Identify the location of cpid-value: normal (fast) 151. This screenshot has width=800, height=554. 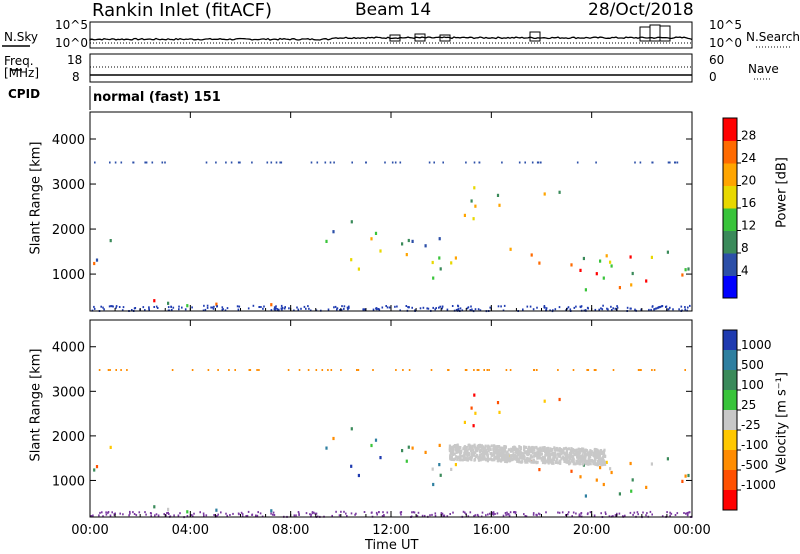
(157, 97).